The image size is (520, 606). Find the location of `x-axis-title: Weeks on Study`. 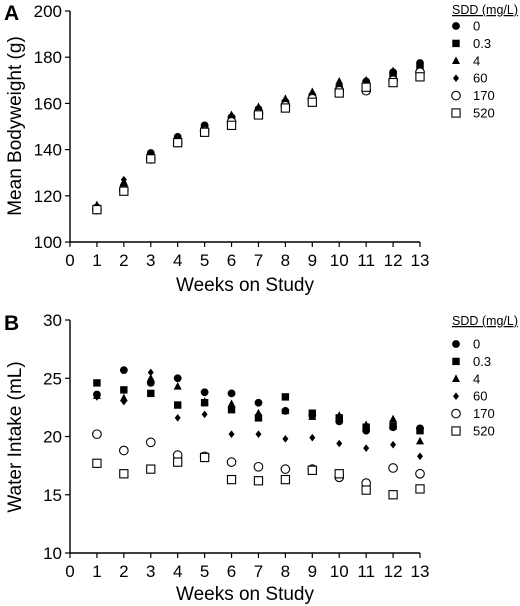

x-axis-title: Weeks on Study is located at coordinates (245, 285).